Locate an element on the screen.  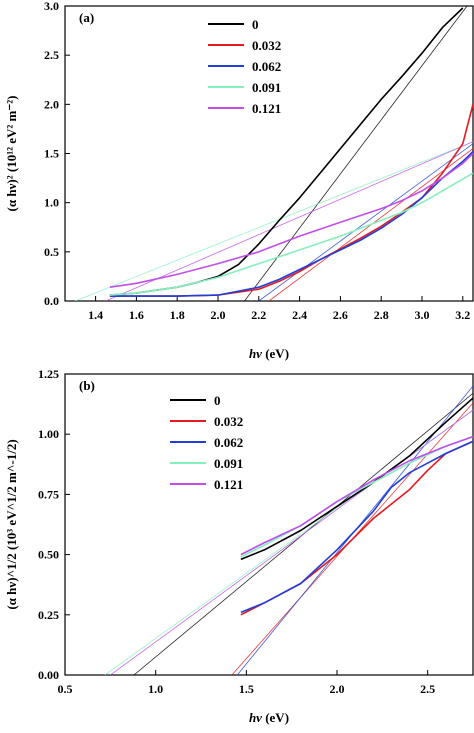
x-tick-label: 3.0 is located at coordinates (422, 315).